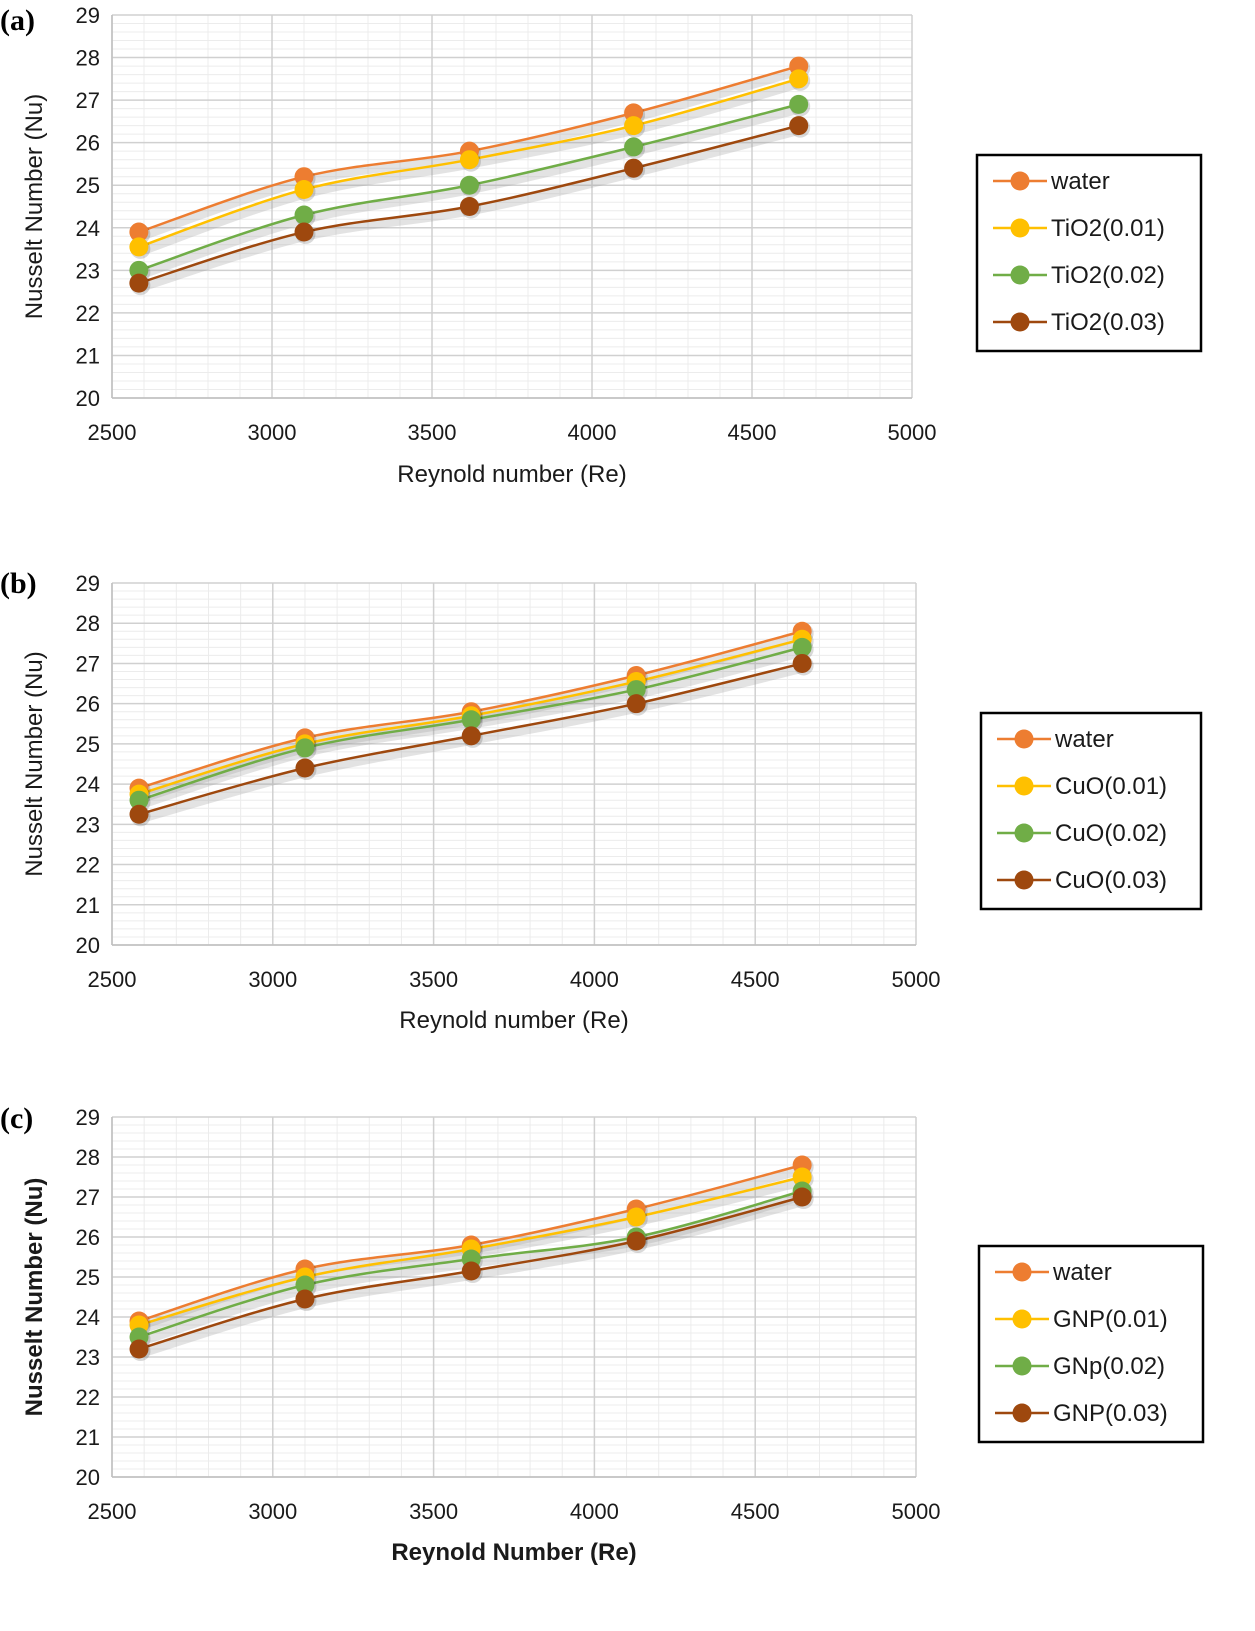 The height and width of the screenshot is (1631, 1255). Describe the element at coordinates (1110, 1413) in the screenshot. I see `legend-label: GNP(0.03)` at that location.